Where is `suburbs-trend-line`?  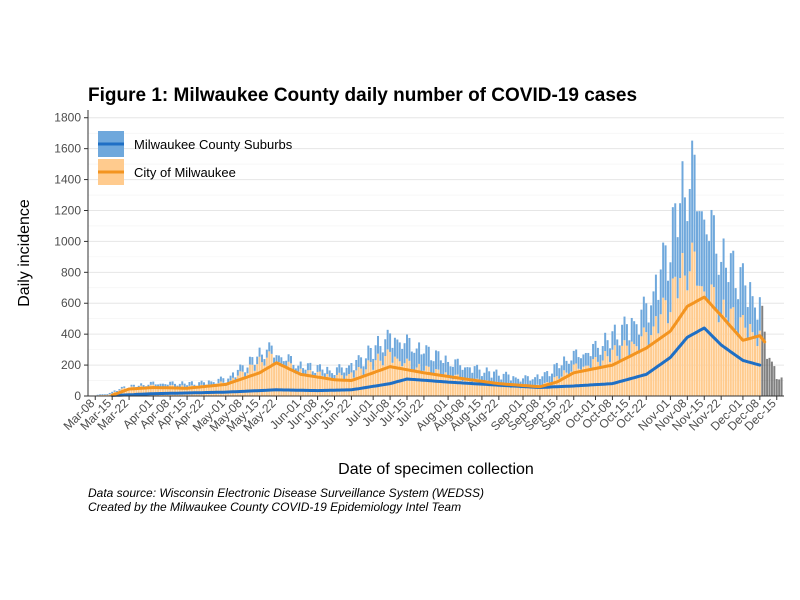 suburbs-trend-line is located at coordinates (436, 361).